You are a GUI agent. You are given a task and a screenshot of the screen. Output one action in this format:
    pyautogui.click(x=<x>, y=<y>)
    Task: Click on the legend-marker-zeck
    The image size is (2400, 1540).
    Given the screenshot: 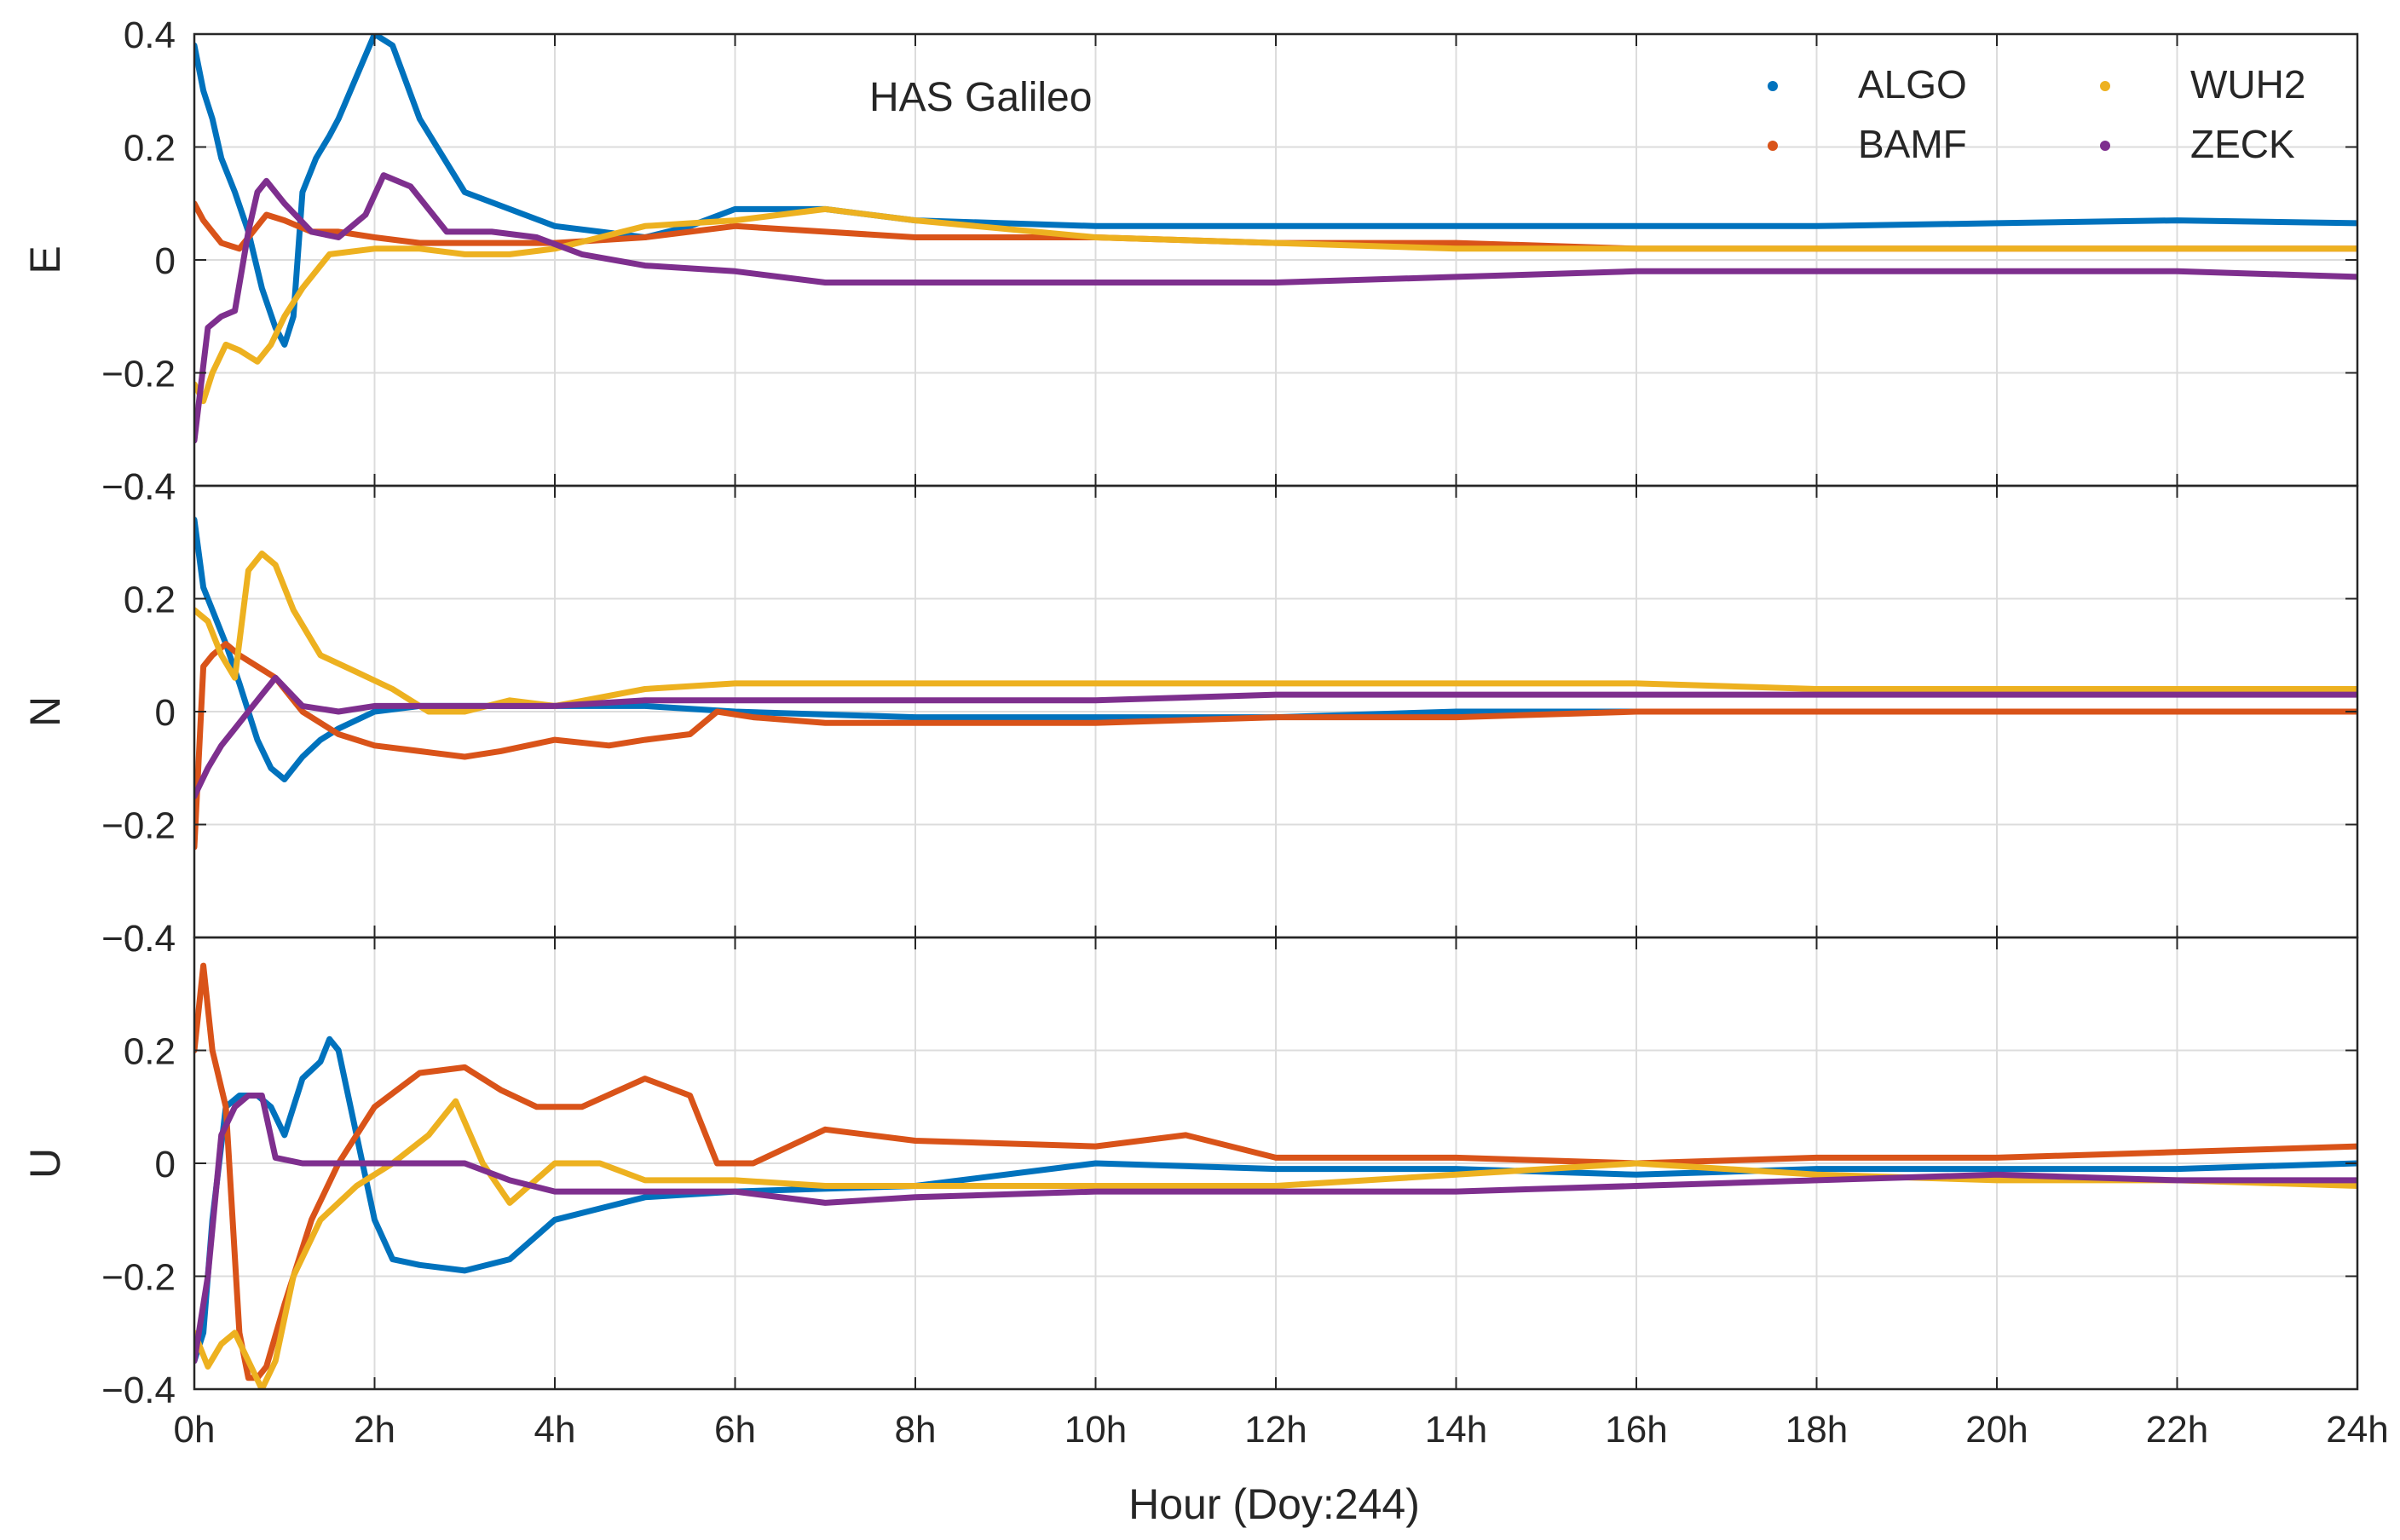 What is the action you would take?
    pyautogui.click(x=2105, y=146)
    